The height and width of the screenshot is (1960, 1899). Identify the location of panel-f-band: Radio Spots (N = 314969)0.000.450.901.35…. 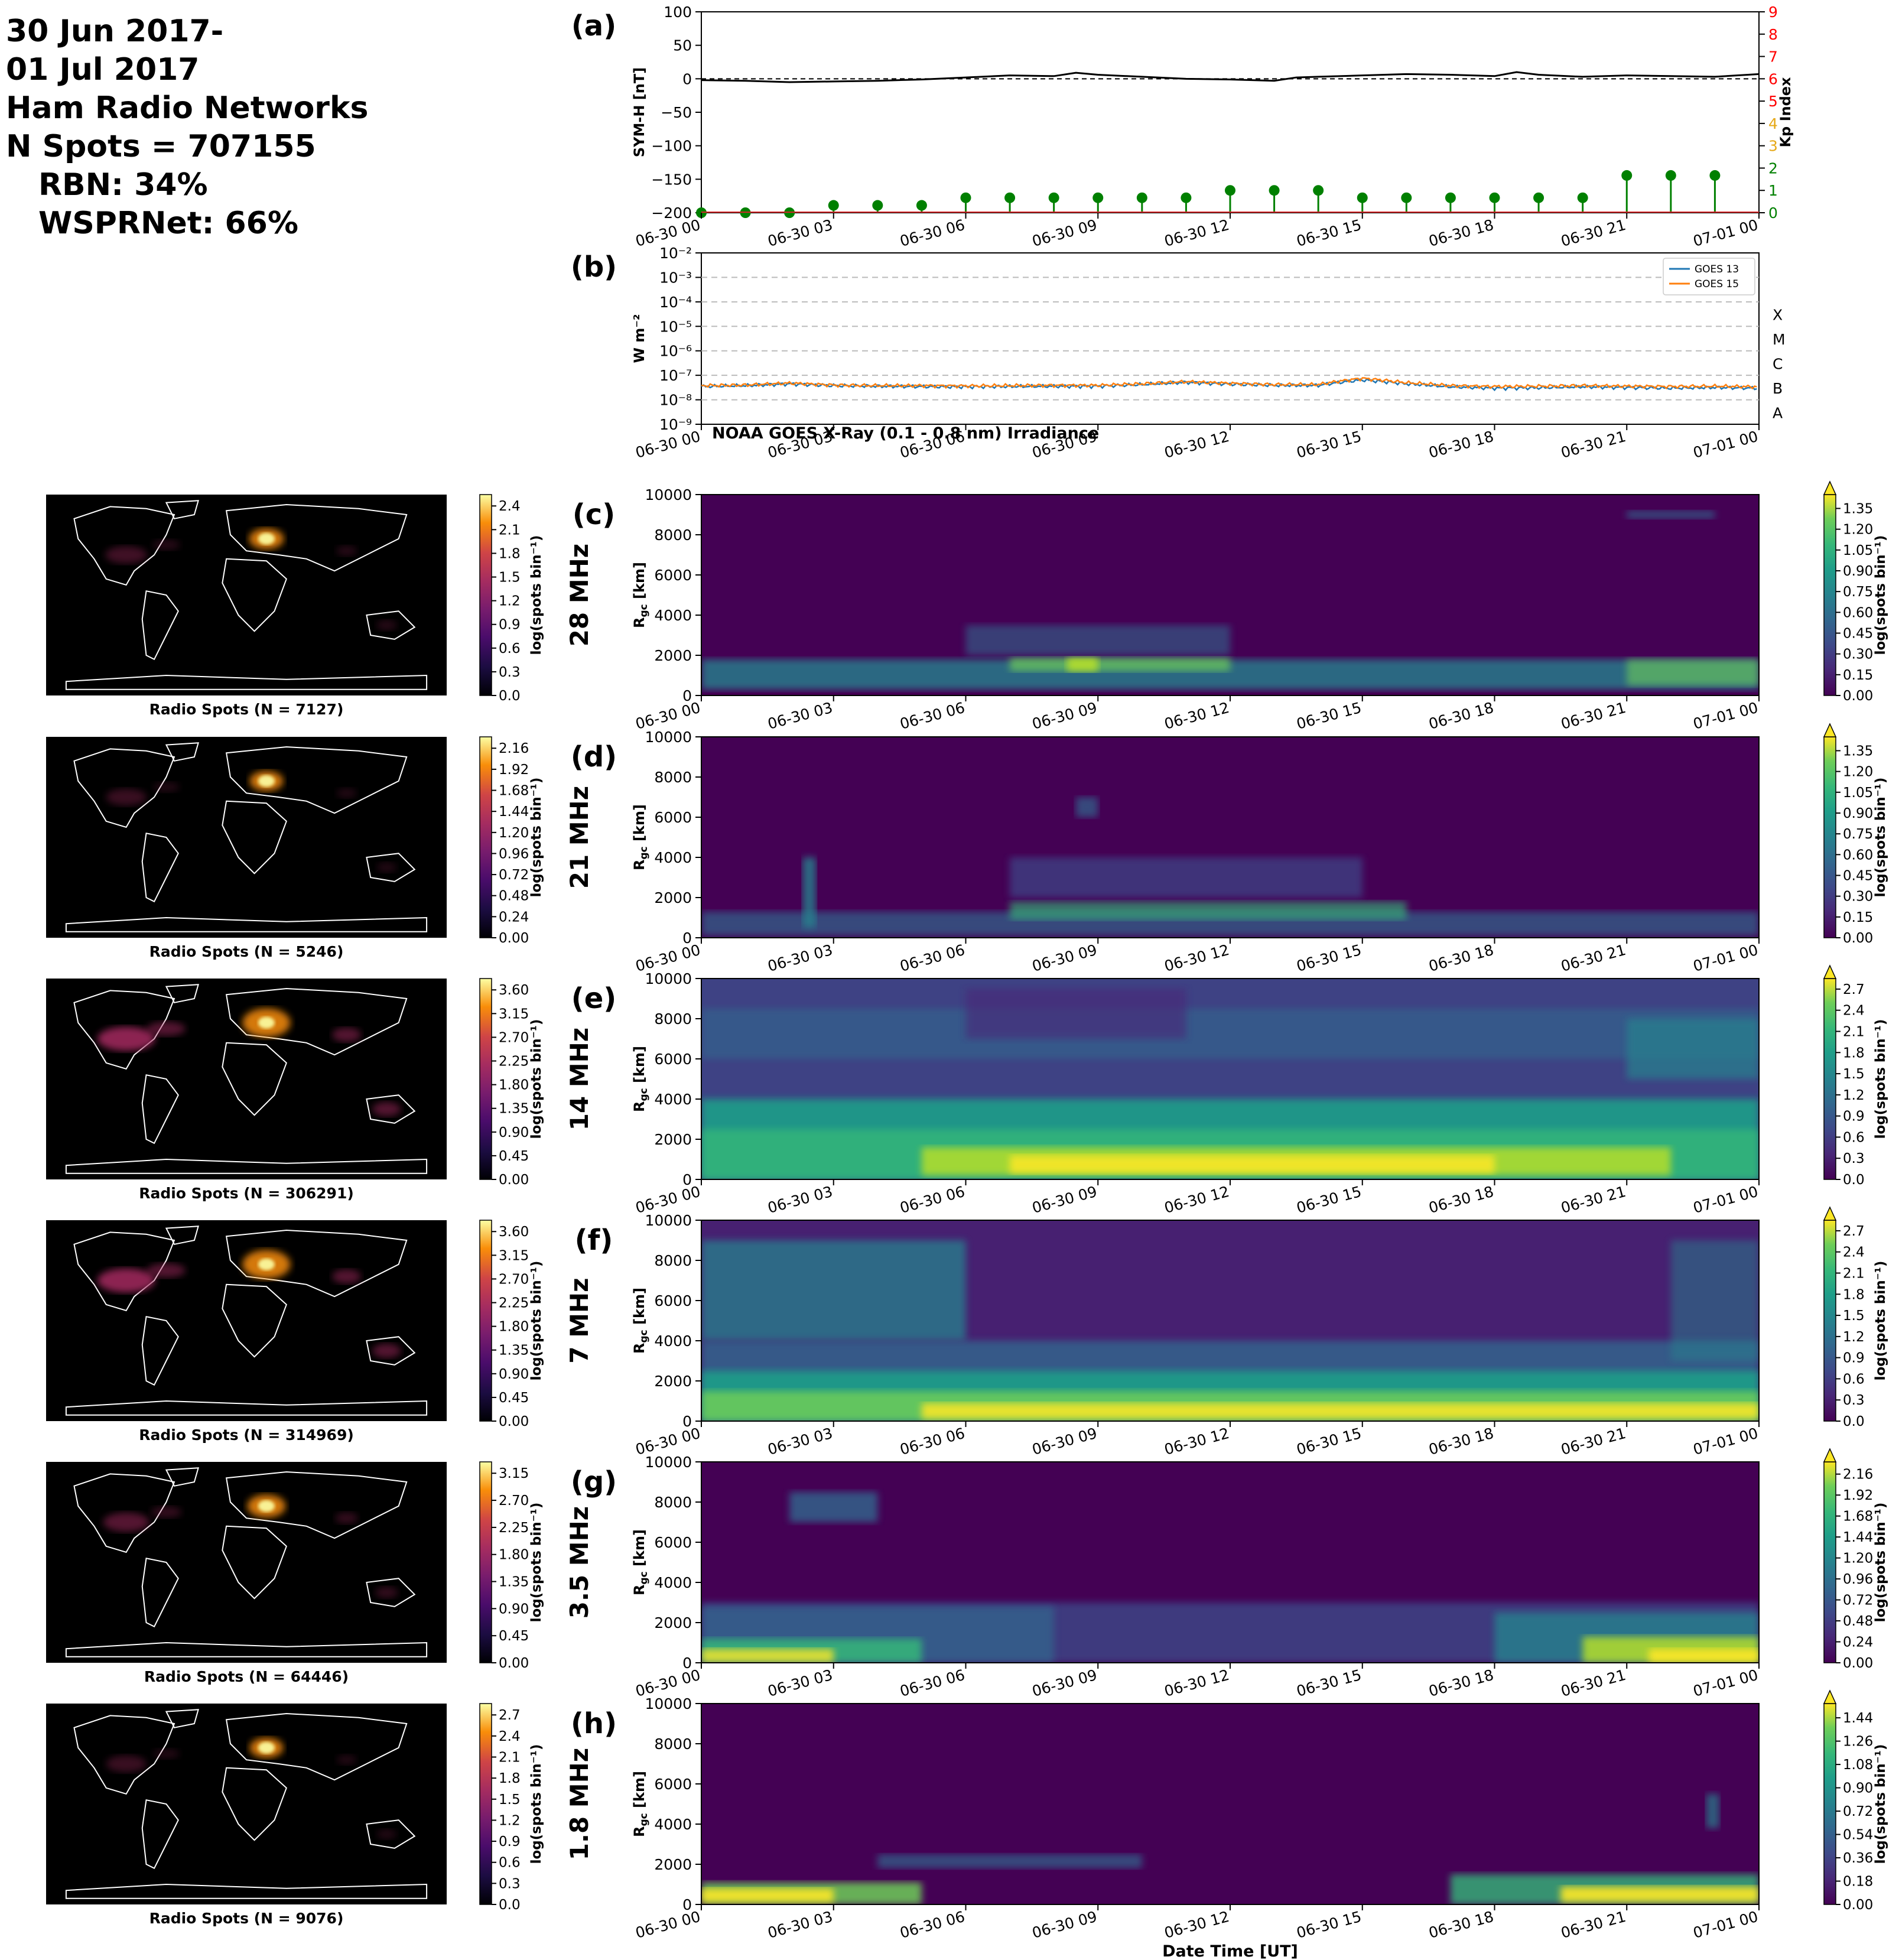
(967, 1332).